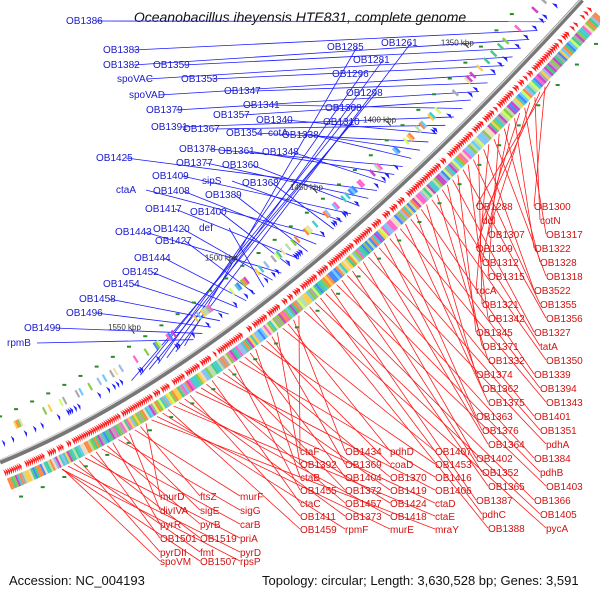  Describe the element at coordinates (494, 417) in the screenshot. I see `reverse-gene-label: OB1363` at that location.